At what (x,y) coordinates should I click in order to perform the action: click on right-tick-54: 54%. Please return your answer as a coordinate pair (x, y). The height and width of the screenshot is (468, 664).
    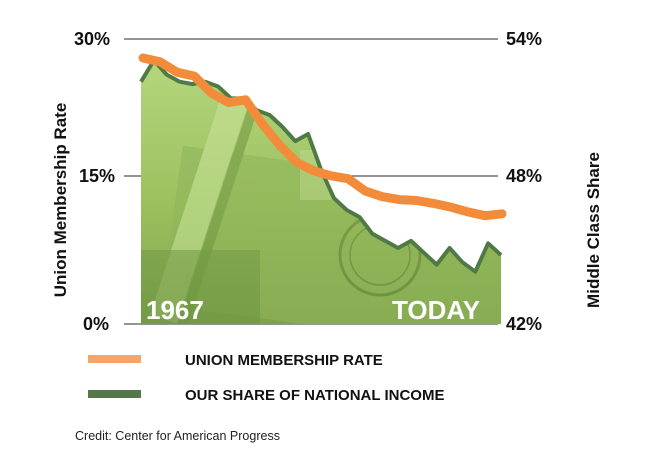
    Looking at the image, I should click on (524, 39).